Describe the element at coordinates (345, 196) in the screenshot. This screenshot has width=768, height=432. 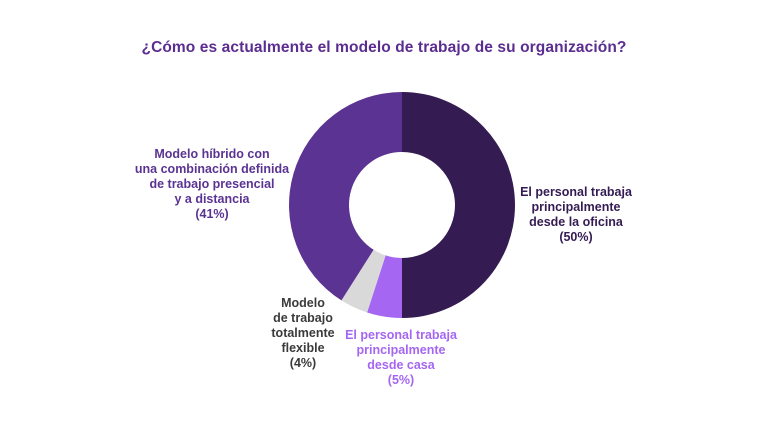
I see `slice-hybrid` at that location.